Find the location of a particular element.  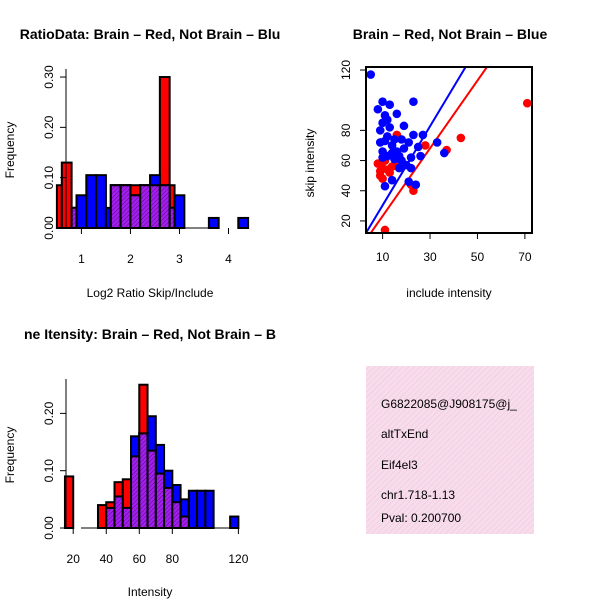

scatter-y-tick-label-3: 80 is located at coordinates (346, 130).